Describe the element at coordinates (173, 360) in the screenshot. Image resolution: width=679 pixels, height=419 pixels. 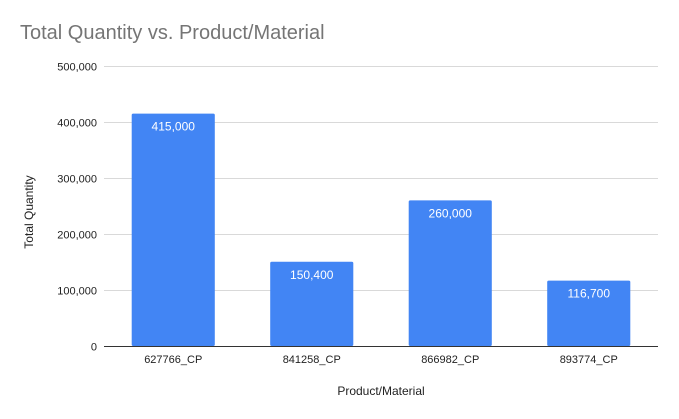
I see `x-tick-label: 627766_CP` at that location.